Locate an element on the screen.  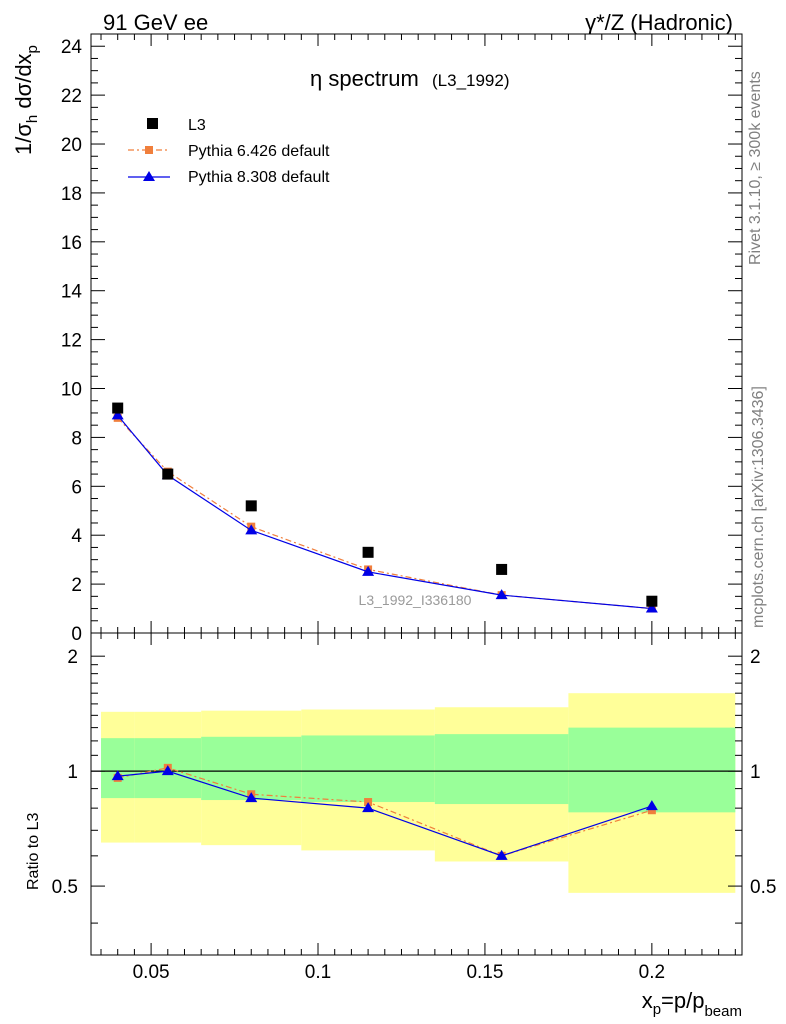
y-tick-label: 18 is located at coordinates (71, 194).